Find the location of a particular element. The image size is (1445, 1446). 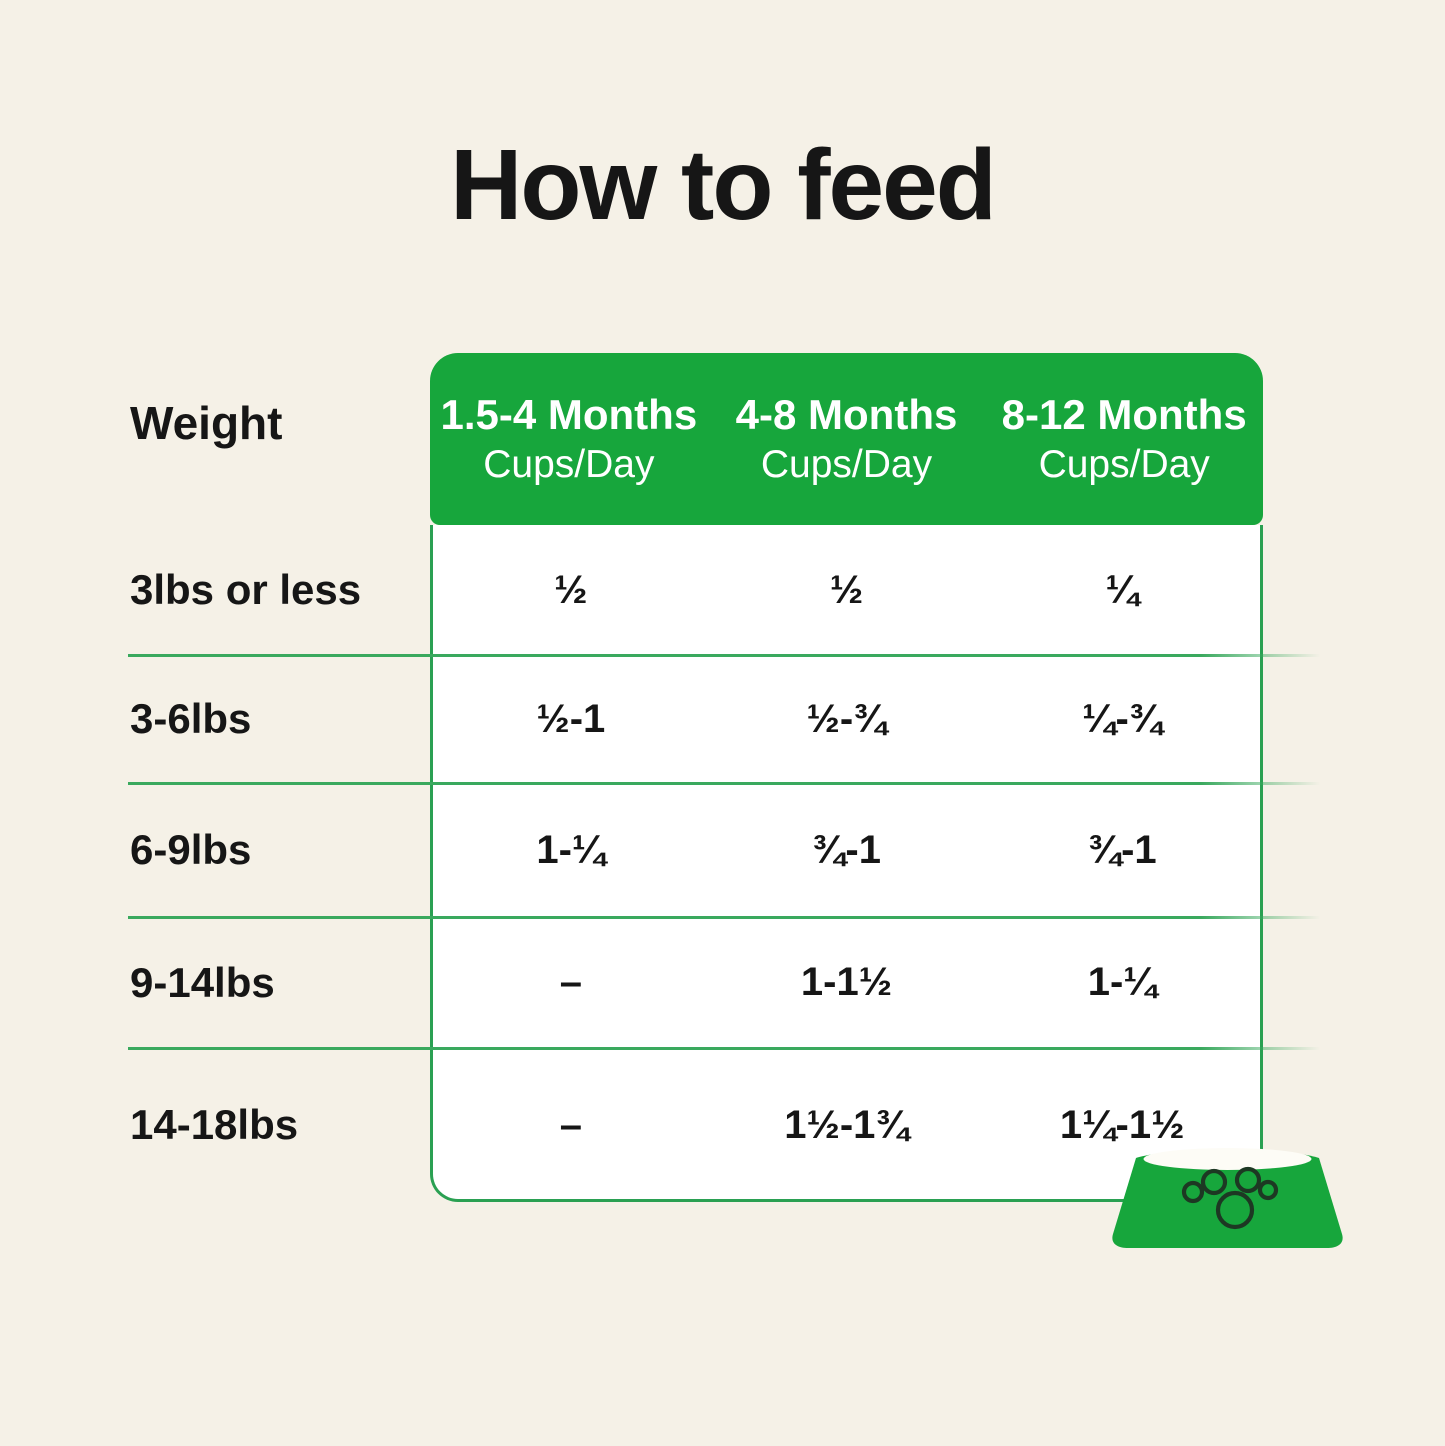

row-weight-label: 14-18lbs is located at coordinates (214, 1124).